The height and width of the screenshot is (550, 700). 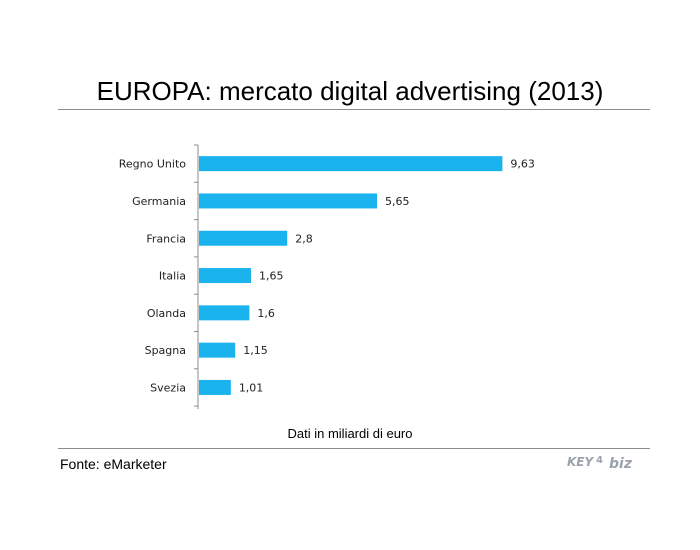 What do you see at coordinates (255, 350) in the screenshot?
I see `value-label: 1,15` at bounding box center [255, 350].